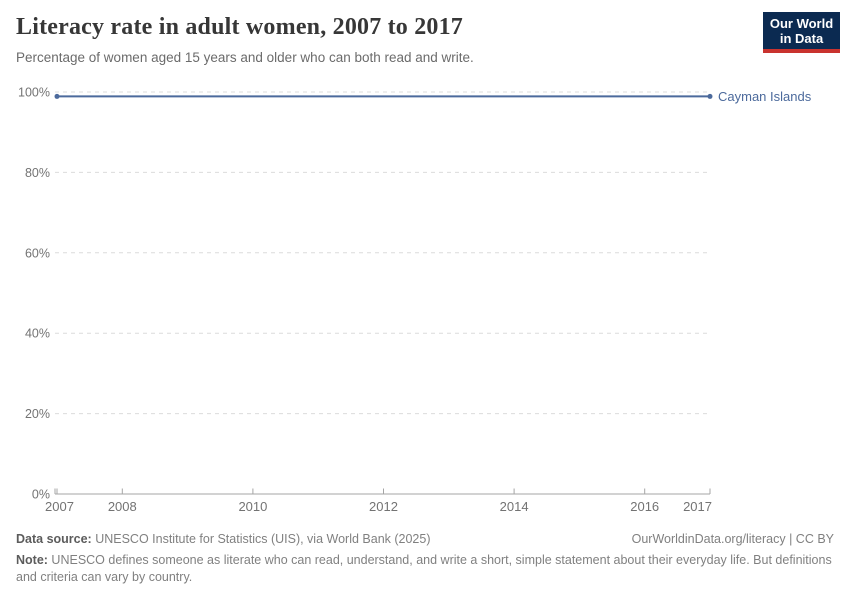  I want to click on x-tick-label: 2008, so click(122, 506).